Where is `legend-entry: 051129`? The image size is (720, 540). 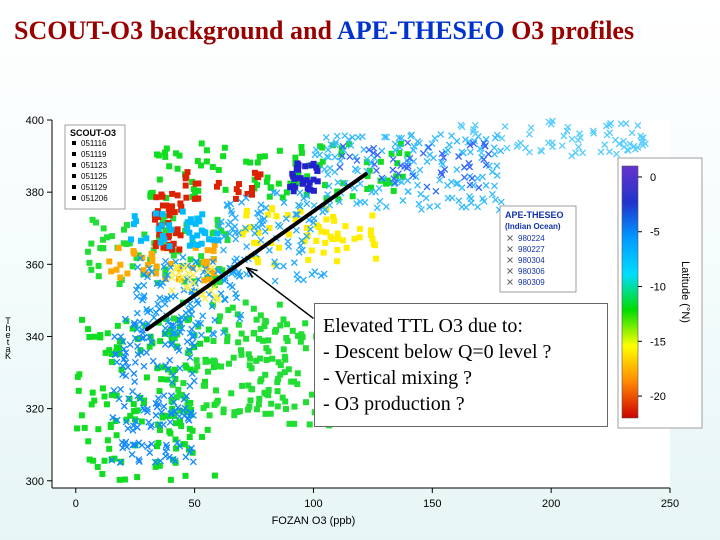 legend-entry: 051129 is located at coordinates (94, 187).